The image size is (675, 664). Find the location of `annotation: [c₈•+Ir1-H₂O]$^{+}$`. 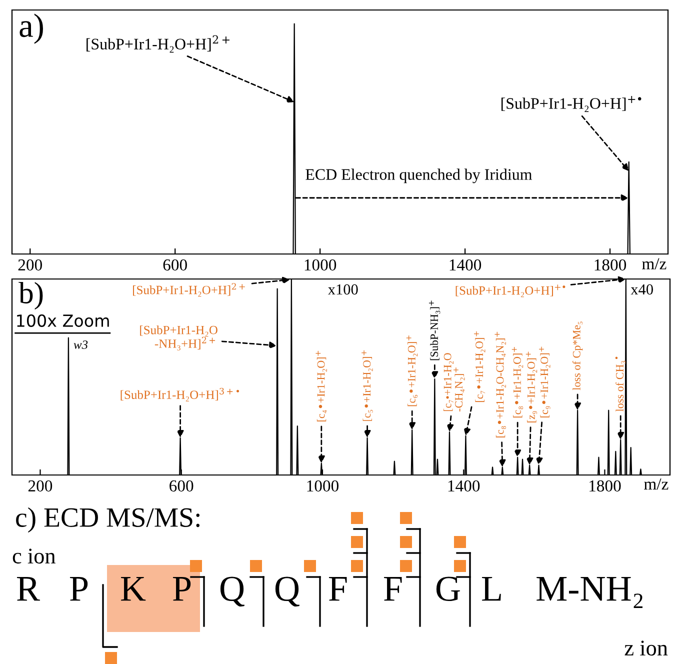

annotation: [c₈•+Ir1-H₂O]$^{+}$ is located at coordinates (518, 382).